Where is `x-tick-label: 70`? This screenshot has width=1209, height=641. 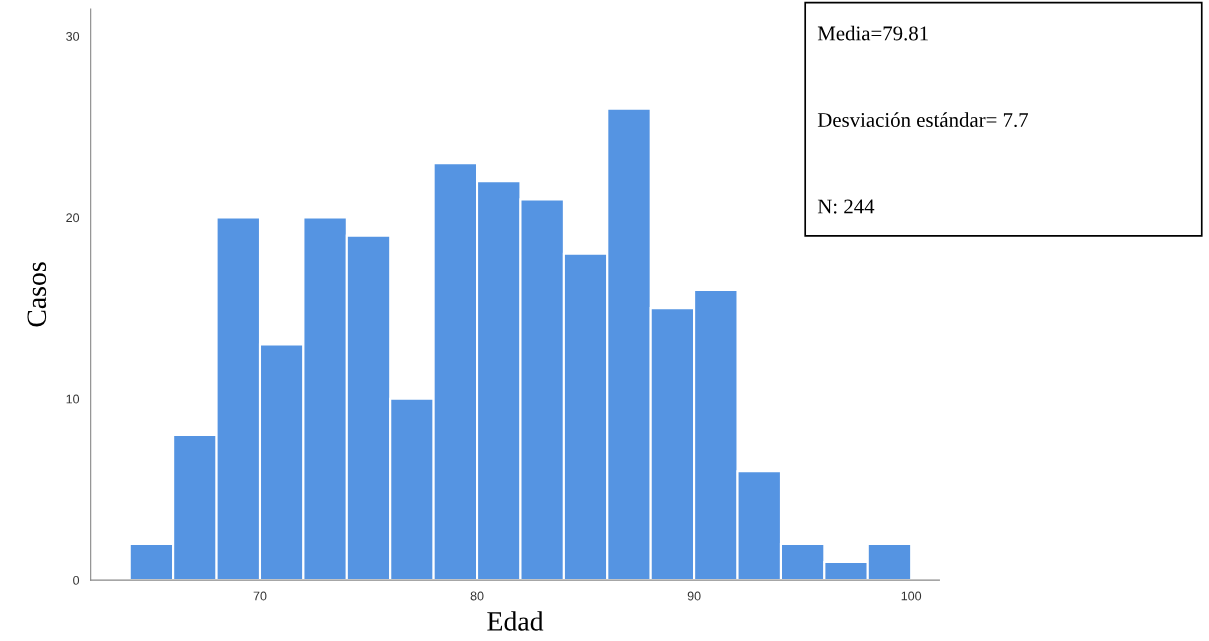 x-tick-label: 70 is located at coordinates (260, 596).